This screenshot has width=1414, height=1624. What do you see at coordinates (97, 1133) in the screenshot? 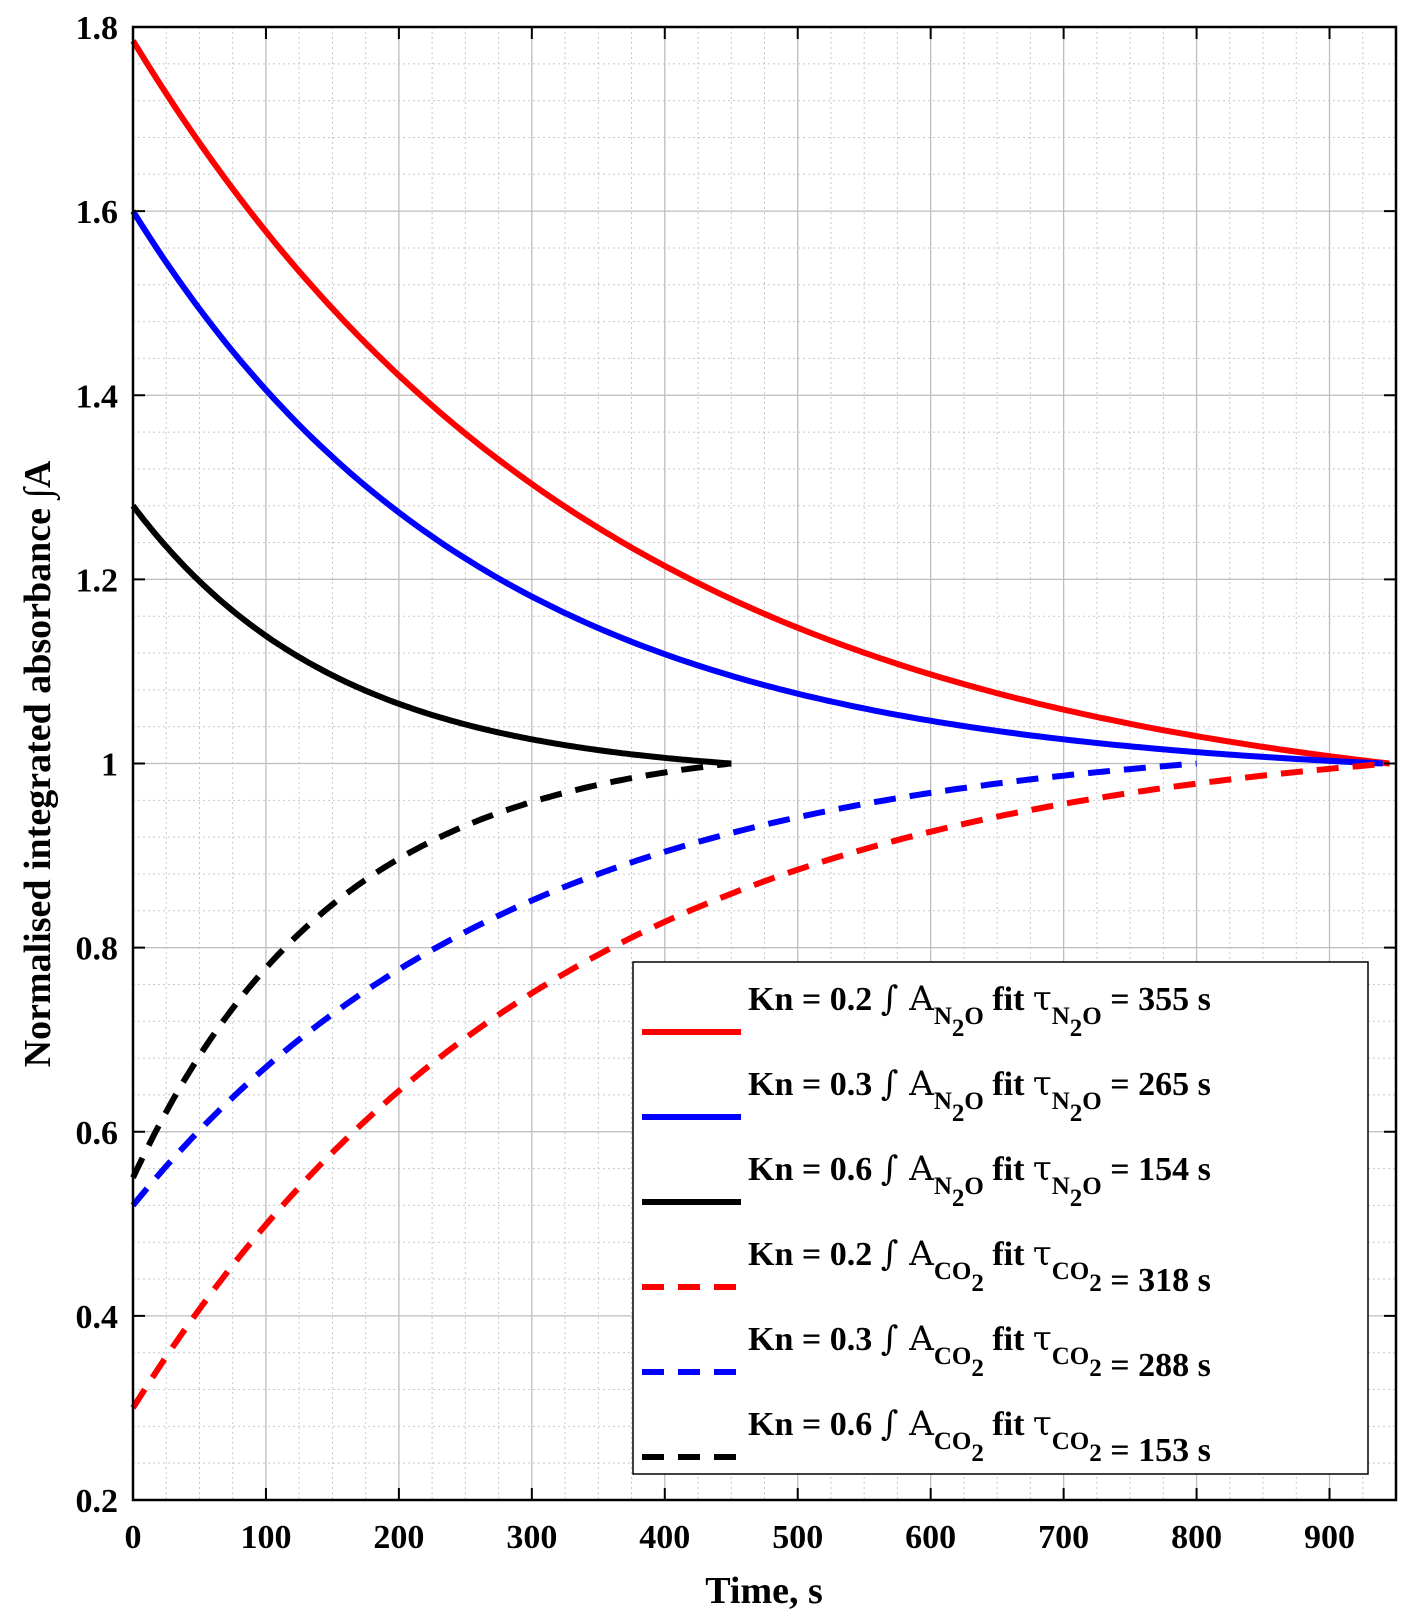
I see `y-tick-label: 0.6` at bounding box center [97, 1133].